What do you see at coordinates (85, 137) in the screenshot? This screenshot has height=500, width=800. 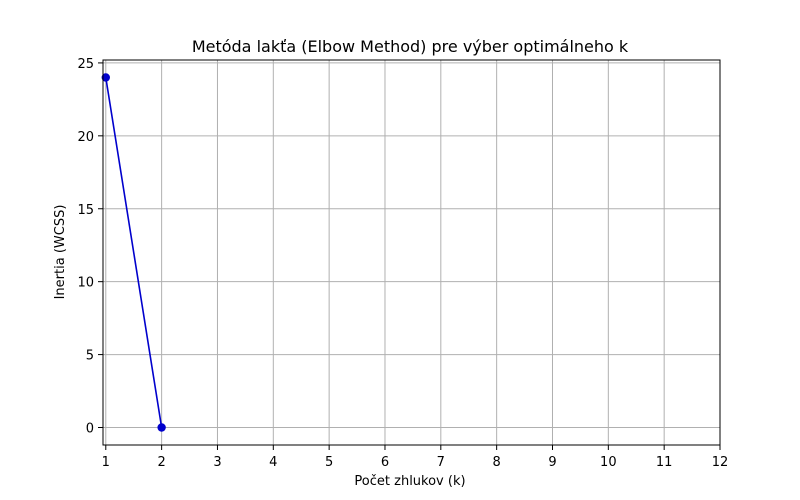 I see `y-tick-label: 20` at bounding box center [85, 137].